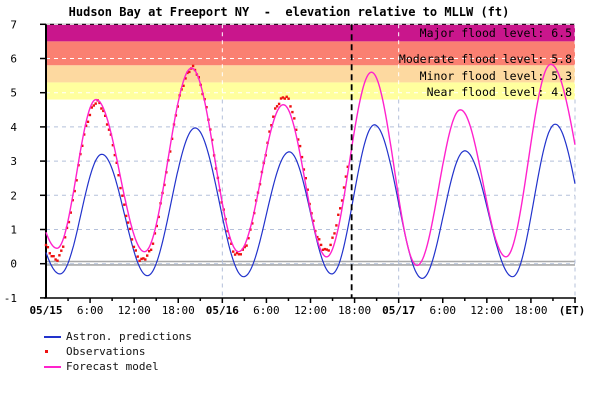  What do you see at coordinates (496, 76) in the screenshot?
I see `flood-label-minor: Minor flood level: 5.3` at bounding box center [496, 76].